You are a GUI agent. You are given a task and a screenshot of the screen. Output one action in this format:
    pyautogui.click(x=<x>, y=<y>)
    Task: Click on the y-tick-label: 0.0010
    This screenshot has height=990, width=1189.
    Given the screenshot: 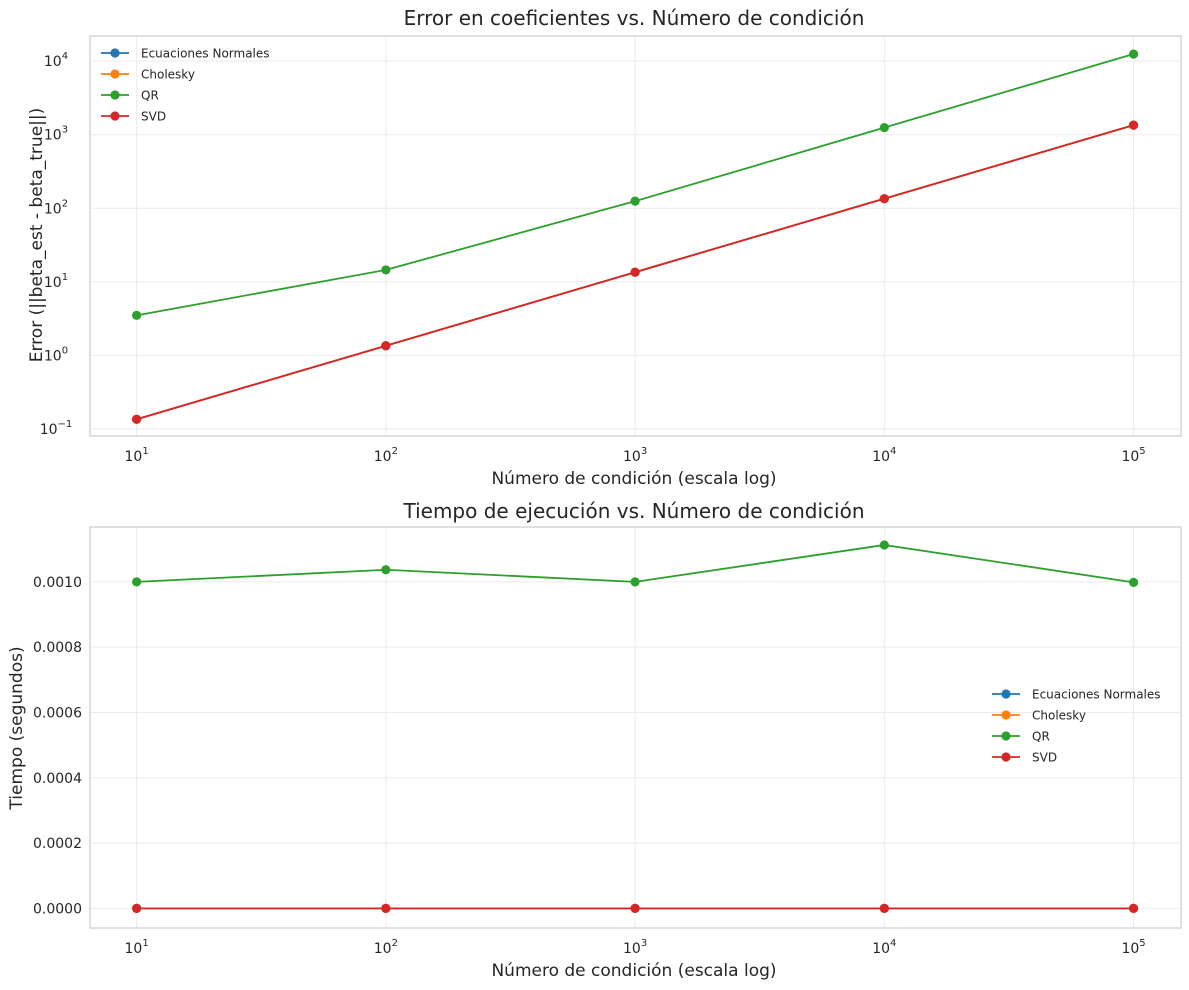 What is the action you would take?
    pyautogui.click(x=57, y=583)
    